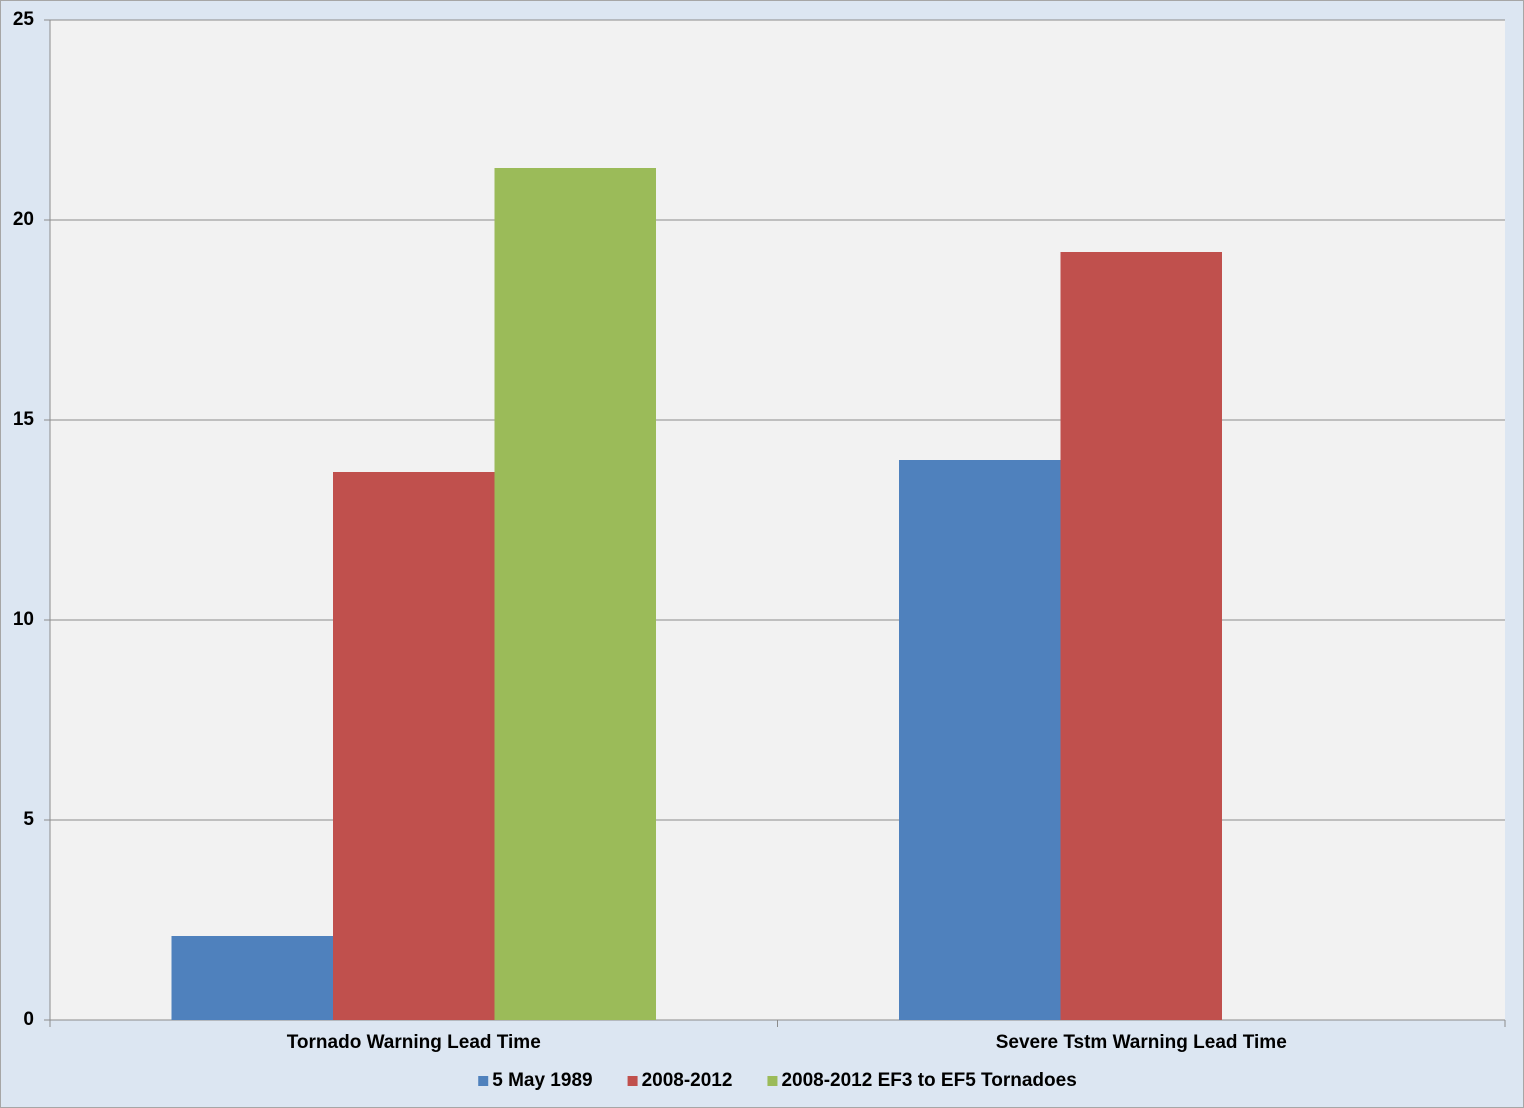  Describe the element at coordinates (24, 19) in the screenshot. I see `y-tick-label: 25` at that location.